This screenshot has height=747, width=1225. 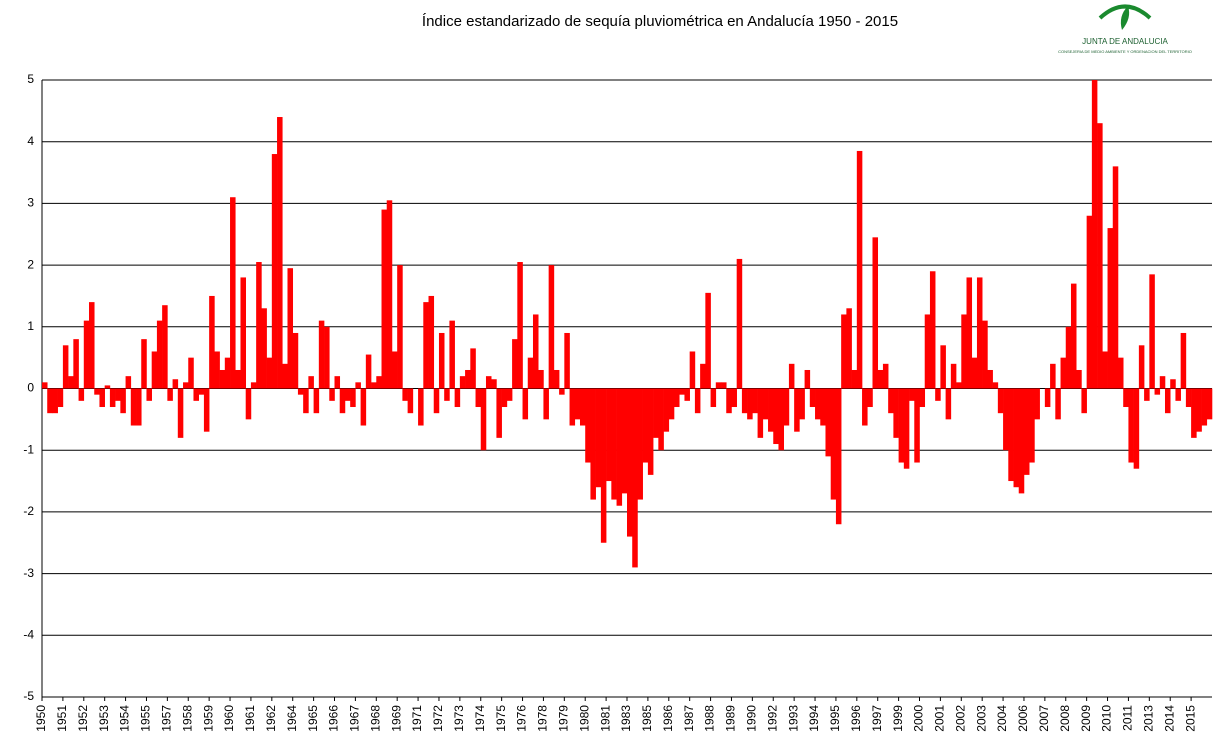 What do you see at coordinates (229, 718) in the screenshot?
I see `x-tick-label: 1960` at bounding box center [229, 718].